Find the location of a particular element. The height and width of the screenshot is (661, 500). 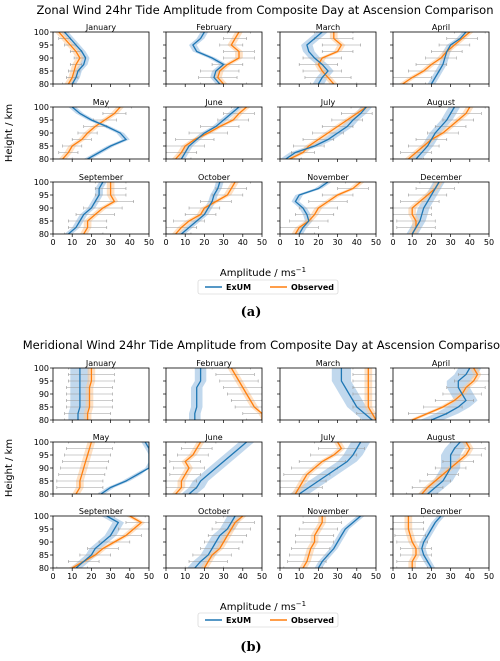

panel-august: August is located at coordinates (440, 465).